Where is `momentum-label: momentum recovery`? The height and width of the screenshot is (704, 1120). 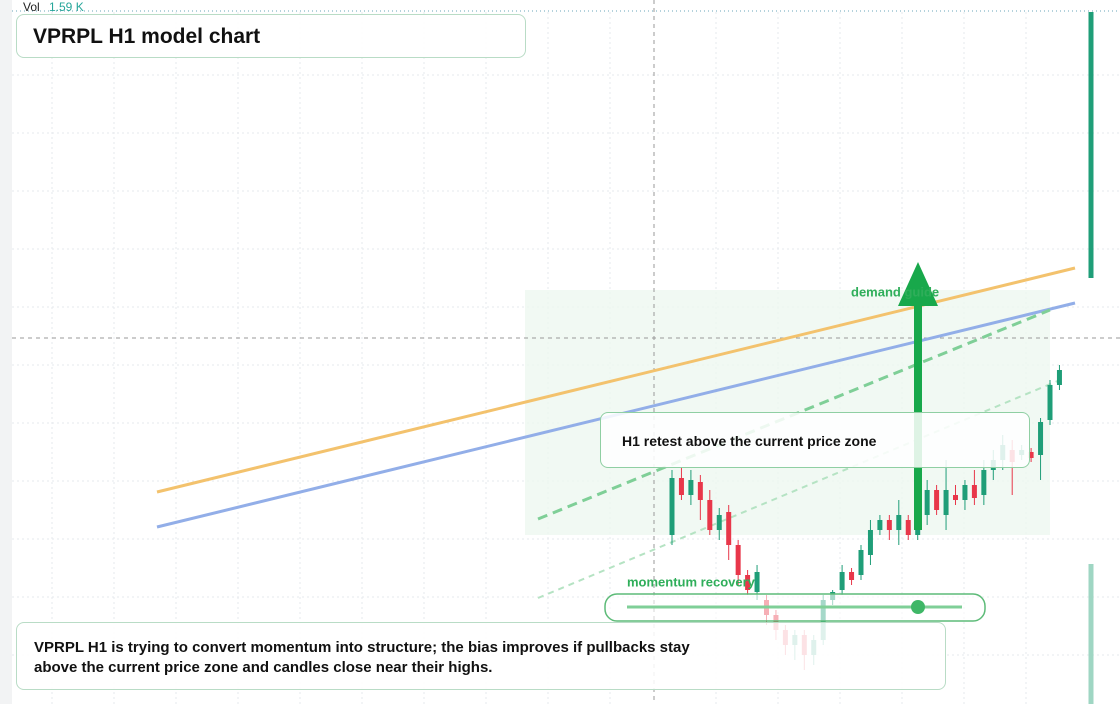
momentum-label: momentum recovery is located at coordinates (691, 581).